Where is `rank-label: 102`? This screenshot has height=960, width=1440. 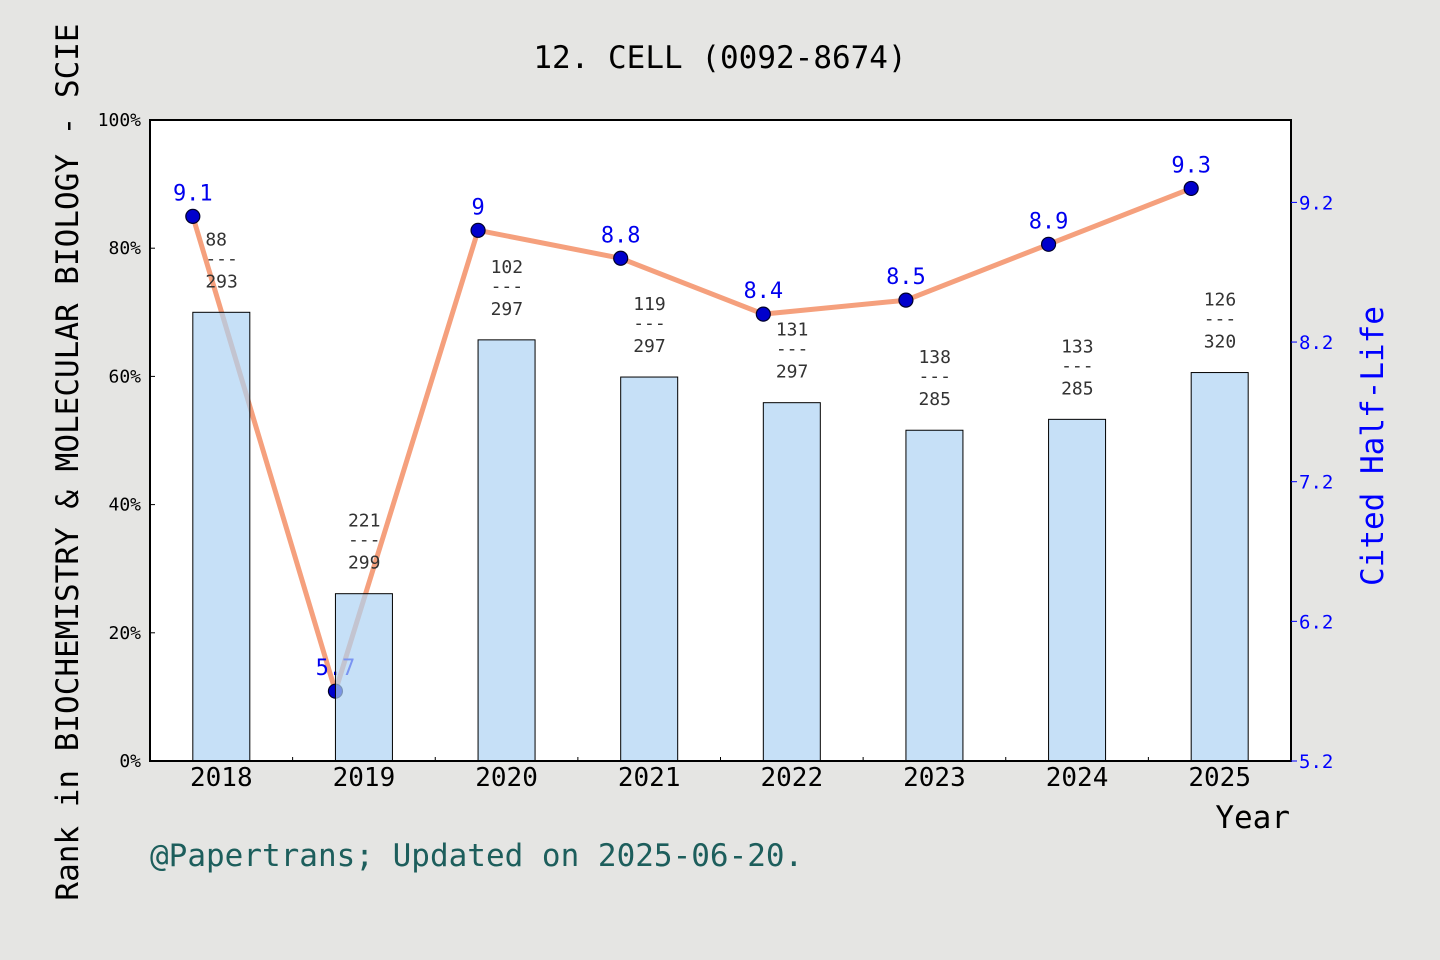 rank-label: 102 is located at coordinates (507, 267).